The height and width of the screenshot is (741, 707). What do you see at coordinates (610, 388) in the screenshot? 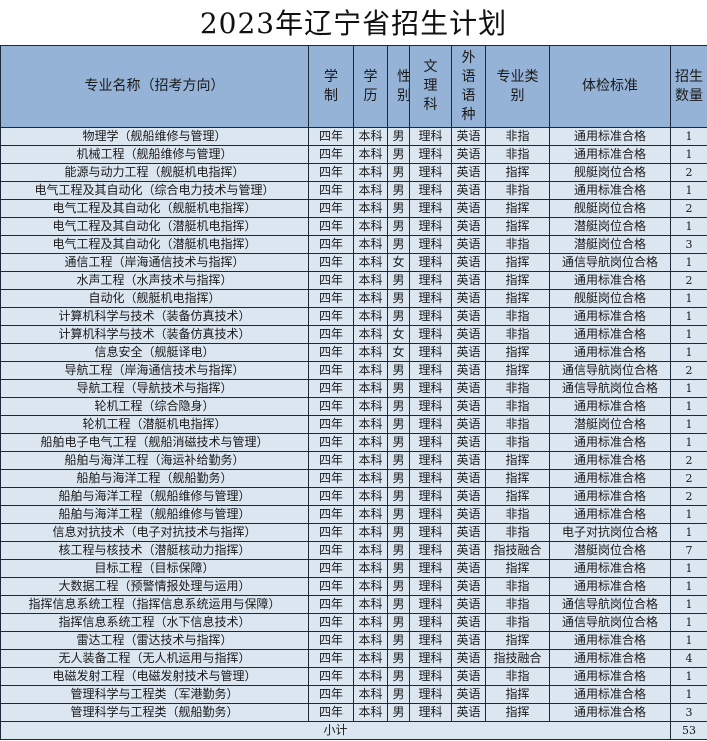
I see `table-cell: 通信导航岗位合格` at bounding box center [610, 388].